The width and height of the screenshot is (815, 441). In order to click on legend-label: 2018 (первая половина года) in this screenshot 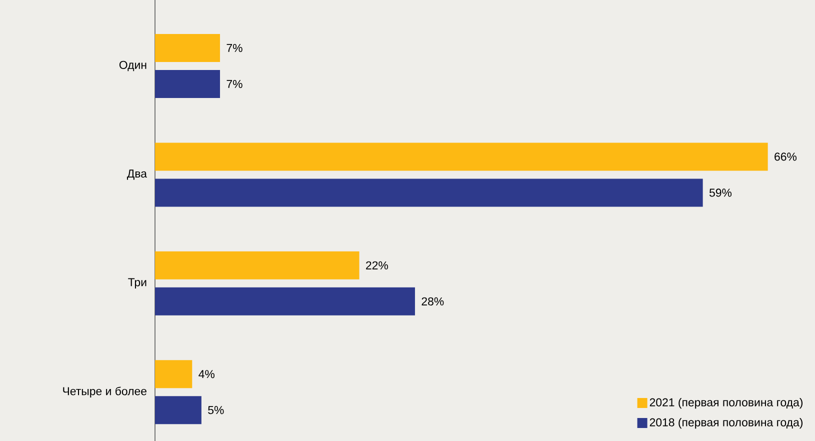, I will do `click(726, 423)`.